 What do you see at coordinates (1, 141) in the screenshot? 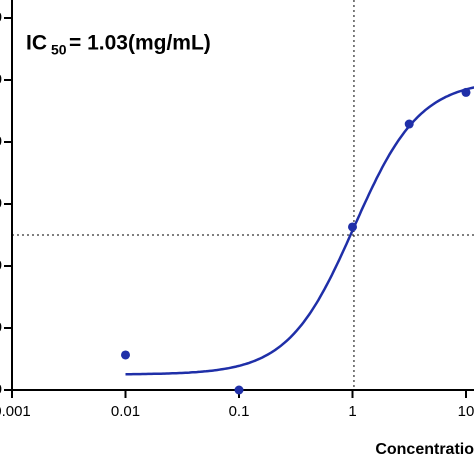
I see `y-tick-label: 80` at bounding box center [1, 141].